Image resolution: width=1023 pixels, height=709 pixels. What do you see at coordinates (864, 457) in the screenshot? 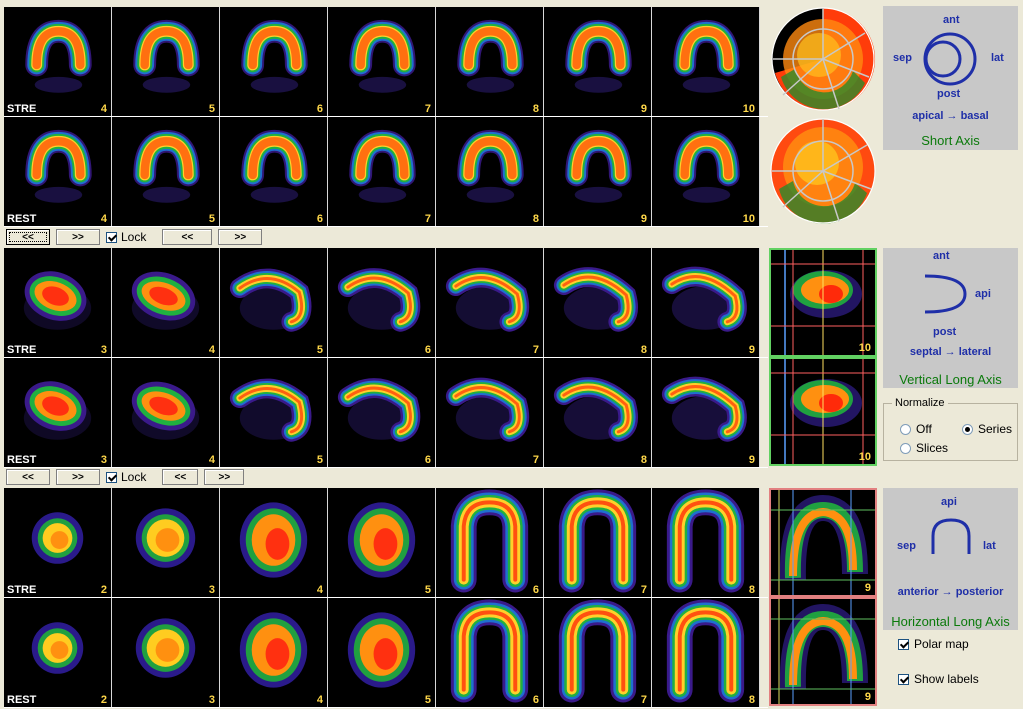
I see `vla-rest-reference-number: 10` at bounding box center [864, 457].